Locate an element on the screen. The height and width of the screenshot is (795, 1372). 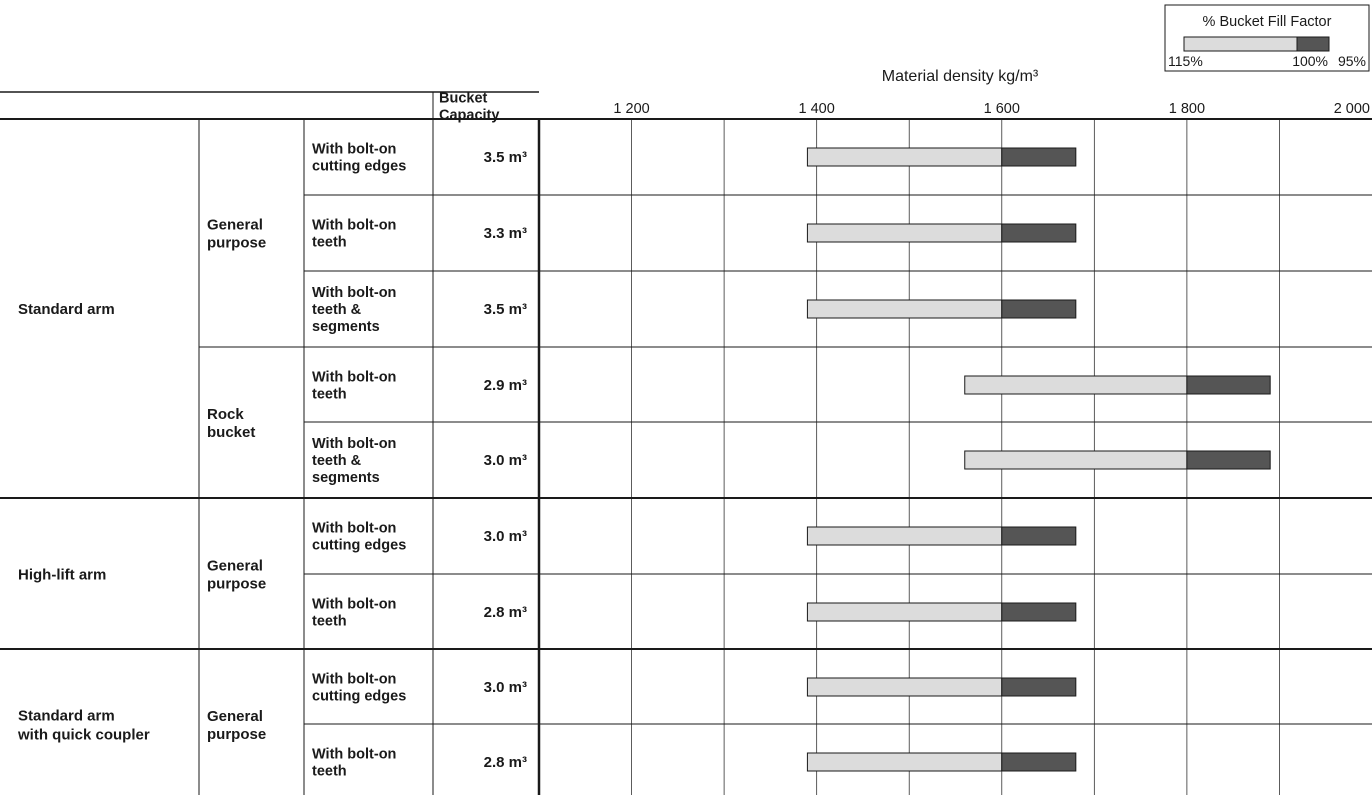
arm-label: with quick coupler is located at coordinates (83, 734).